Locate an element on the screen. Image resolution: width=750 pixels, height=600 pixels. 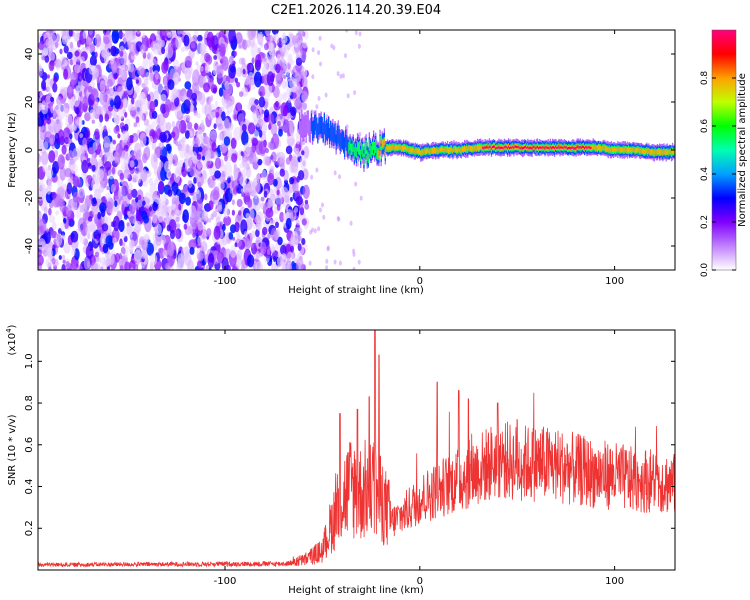
colorbar-tick-label: 0.6 is located at coordinates (705, 126).